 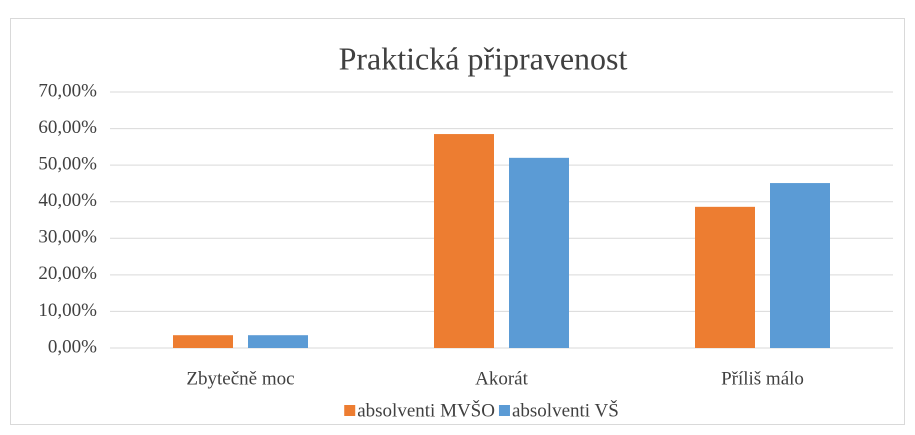 What do you see at coordinates (483, 58) in the screenshot?
I see `chart-title: Praktická připravenost` at bounding box center [483, 58].